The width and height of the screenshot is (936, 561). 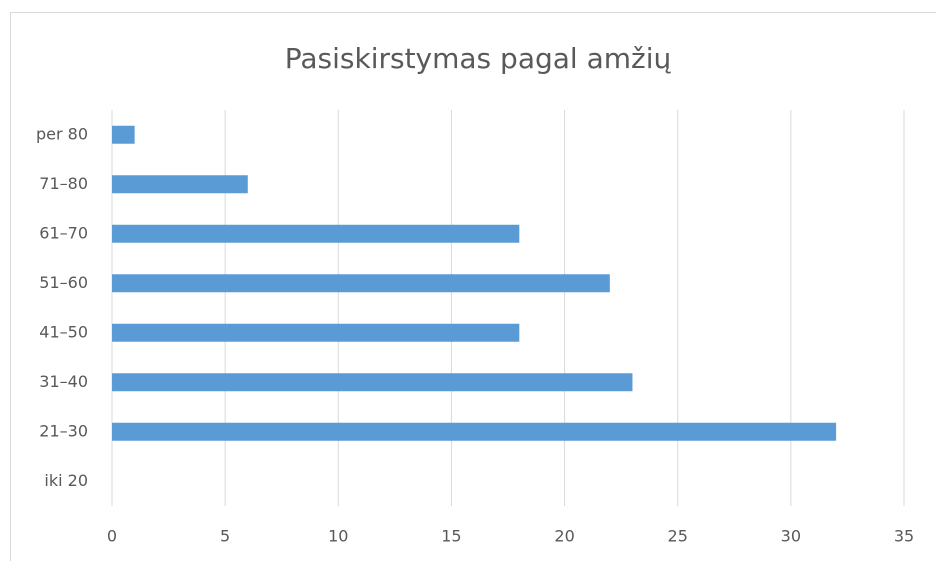 What do you see at coordinates (66, 480) in the screenshot?
I see `y-tick-label: iki 20` at bounding box center [66, 480].